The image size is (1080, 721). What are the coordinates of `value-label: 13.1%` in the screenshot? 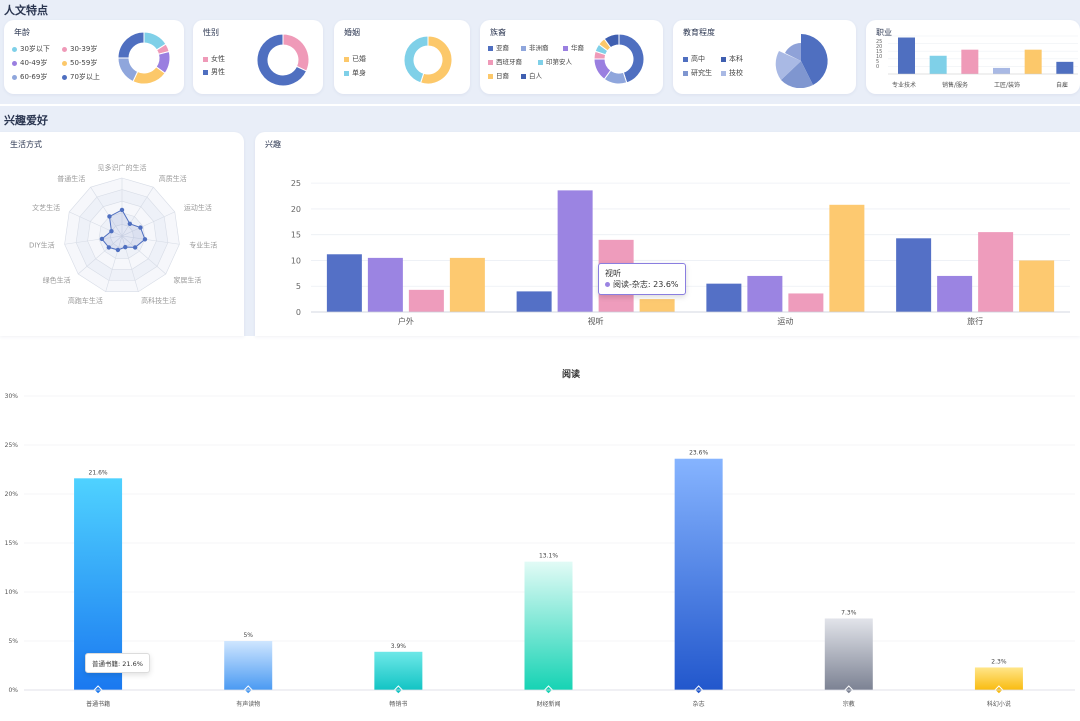 It's located at (548, 556).